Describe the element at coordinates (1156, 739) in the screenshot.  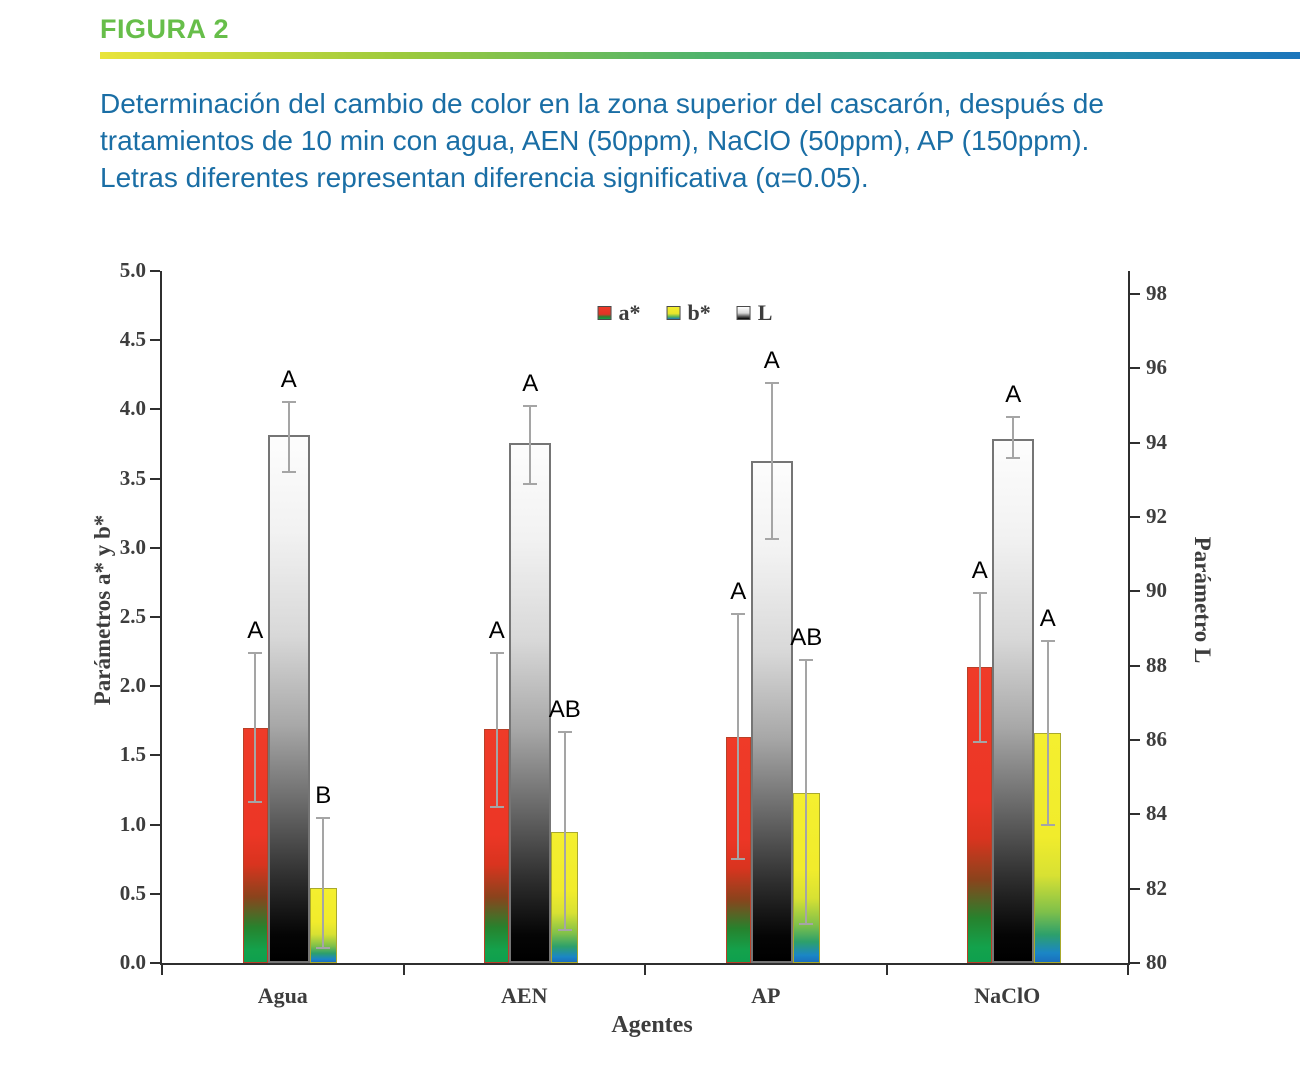
I see `right-tick-label: 86` at that location.